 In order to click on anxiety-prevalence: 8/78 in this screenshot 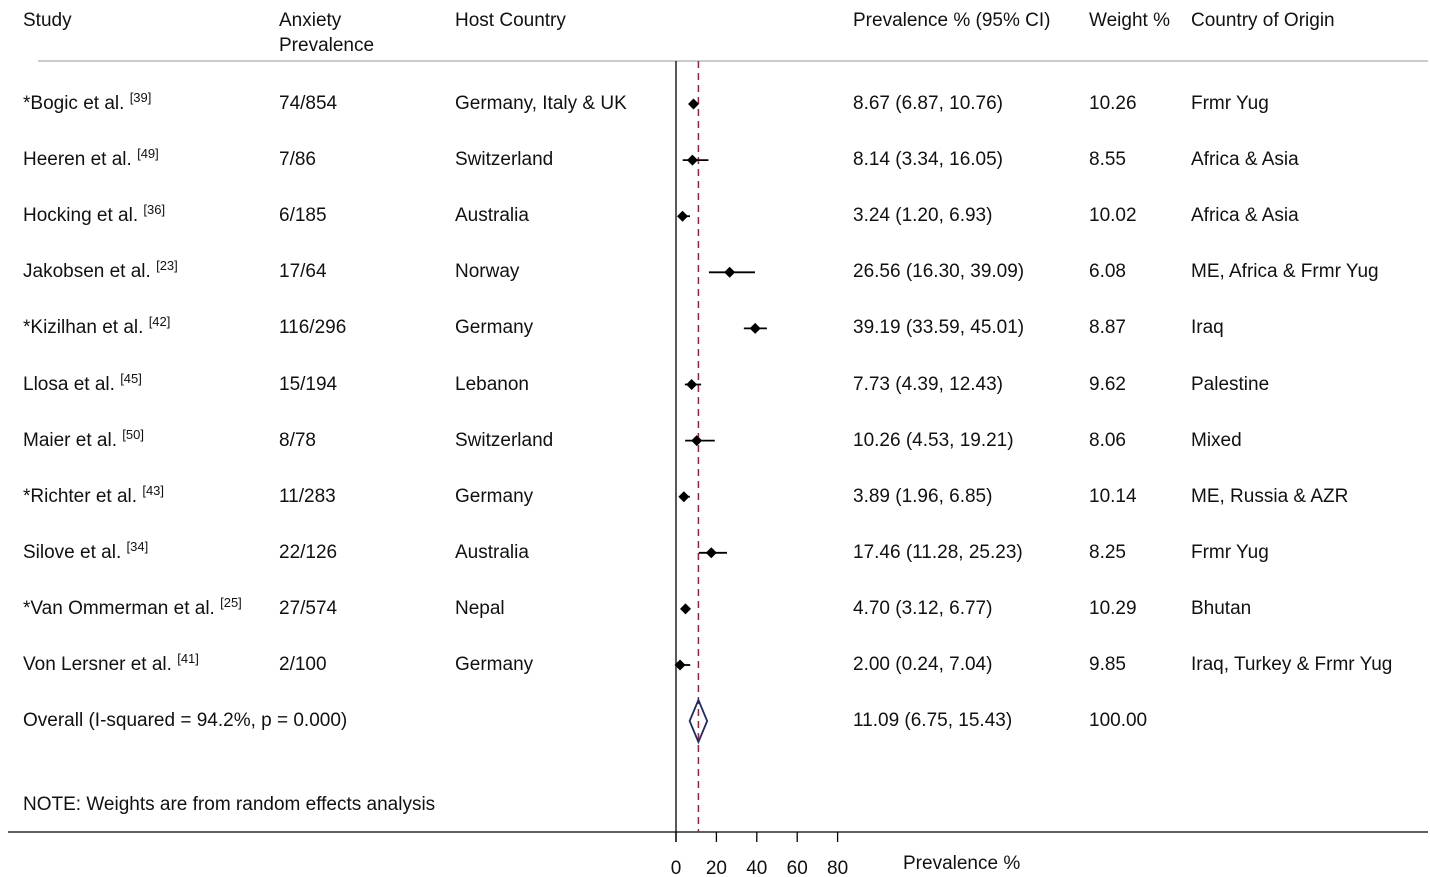, I will do `click(297, 440)`.